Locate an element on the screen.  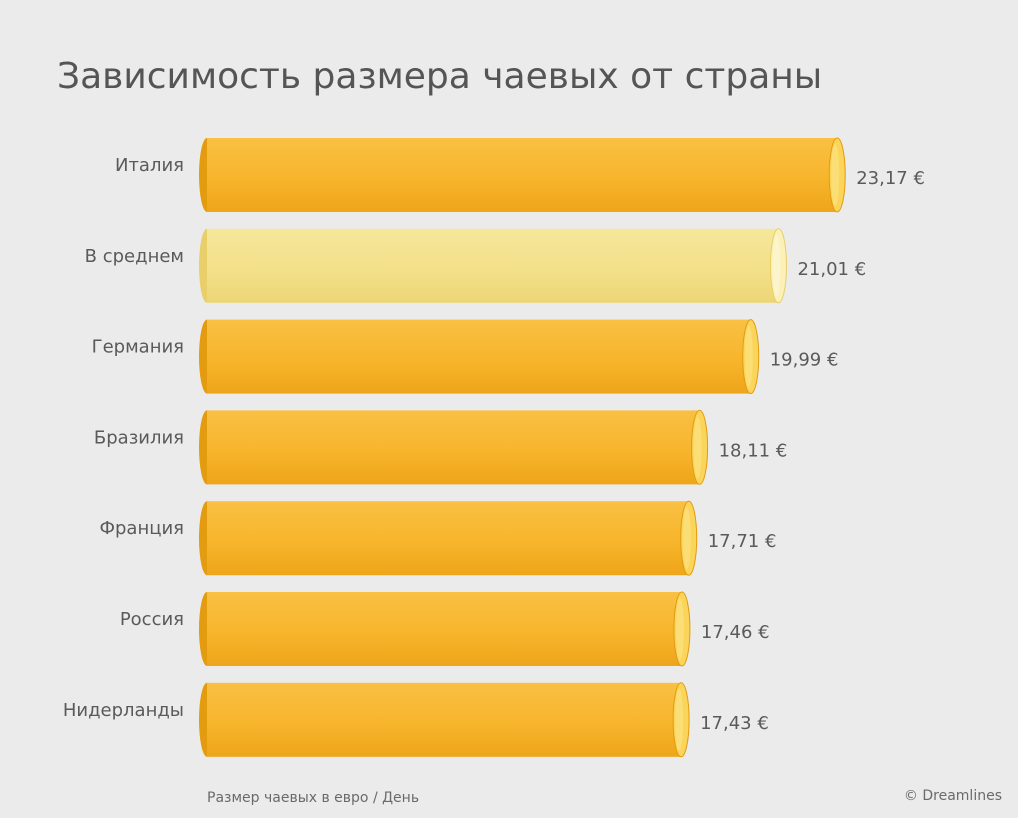
value-label: 17,43 € is located at coordinates (734, 723).